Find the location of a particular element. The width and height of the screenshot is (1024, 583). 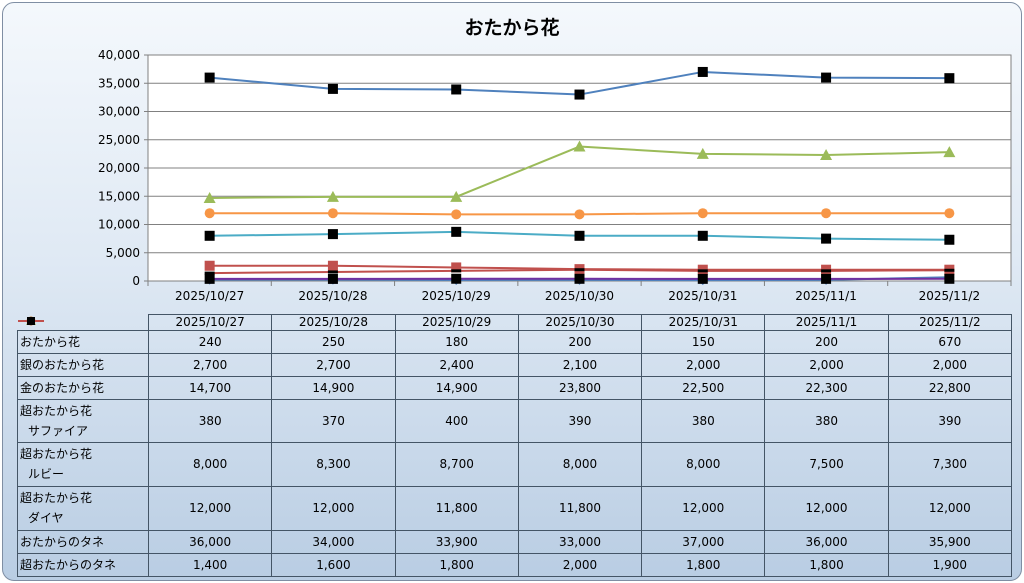

table-cell: 400 is located at coordinates (456, 420).